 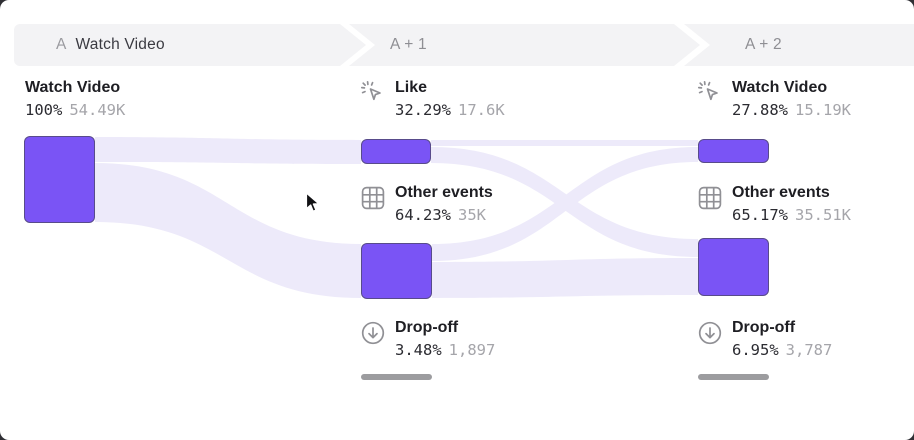 I want to click on event-stats: 64.23% 35K, so click(x=444, y=215).